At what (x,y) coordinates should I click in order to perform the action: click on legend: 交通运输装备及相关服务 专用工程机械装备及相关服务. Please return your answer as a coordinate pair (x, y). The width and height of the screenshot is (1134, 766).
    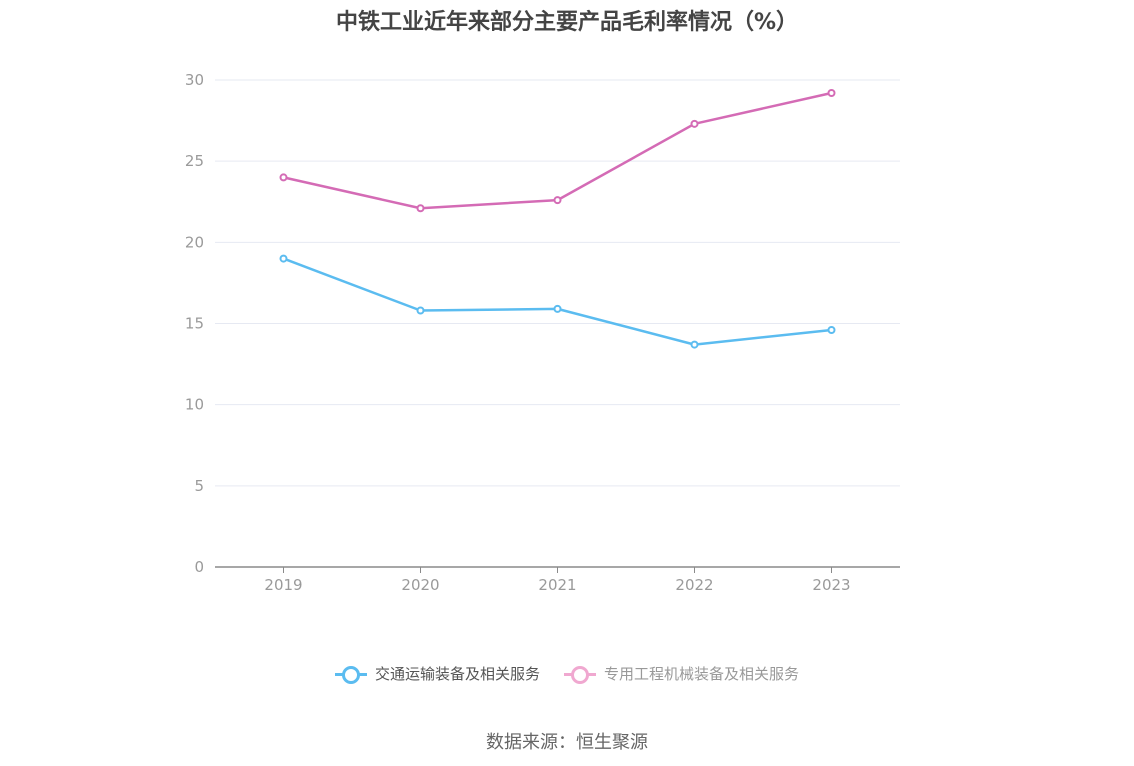
    Looking at the image, I should click on (567, 673).